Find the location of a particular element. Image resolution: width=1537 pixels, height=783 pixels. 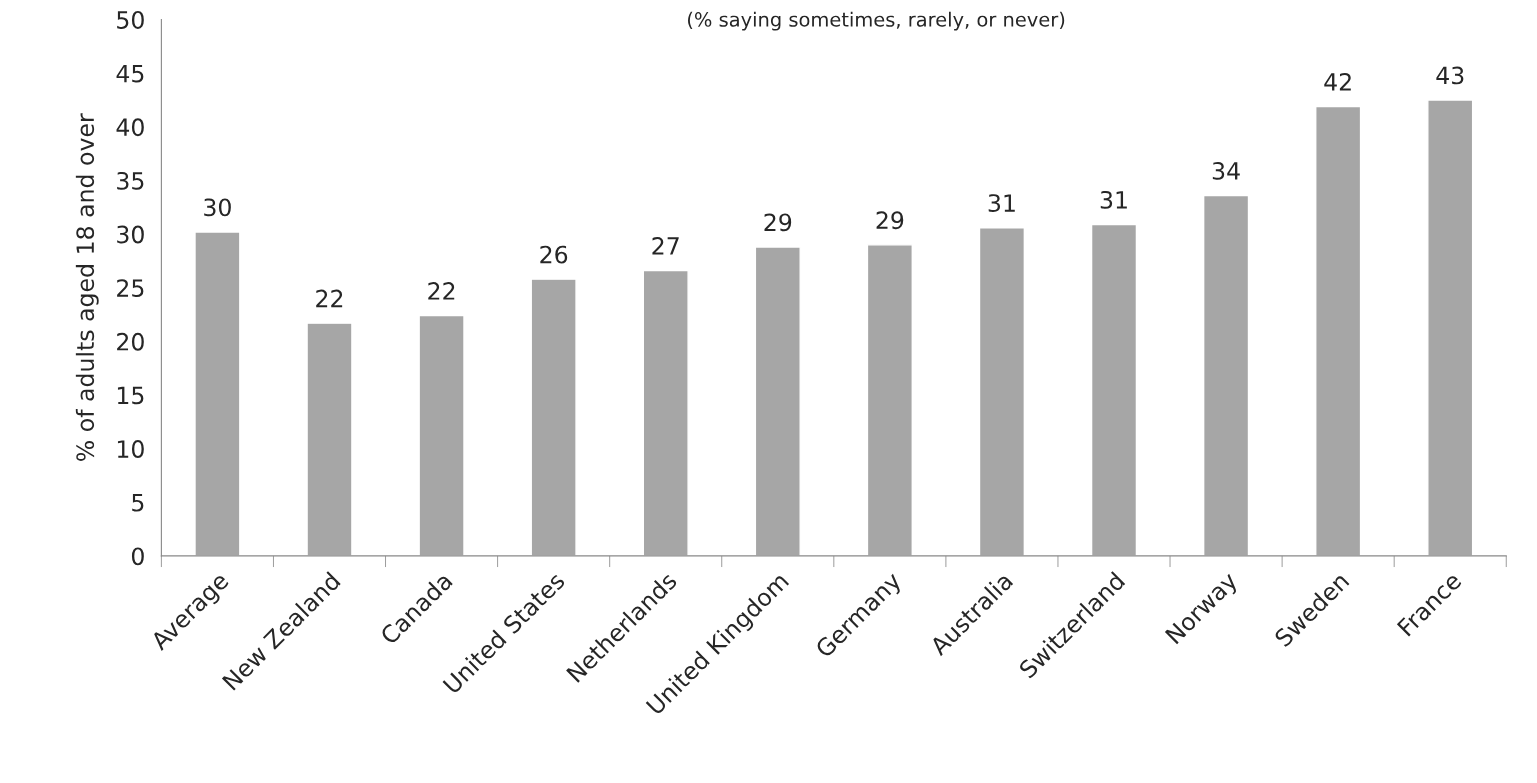

y-tick-label: 25 is located at coordinates (130, 288).